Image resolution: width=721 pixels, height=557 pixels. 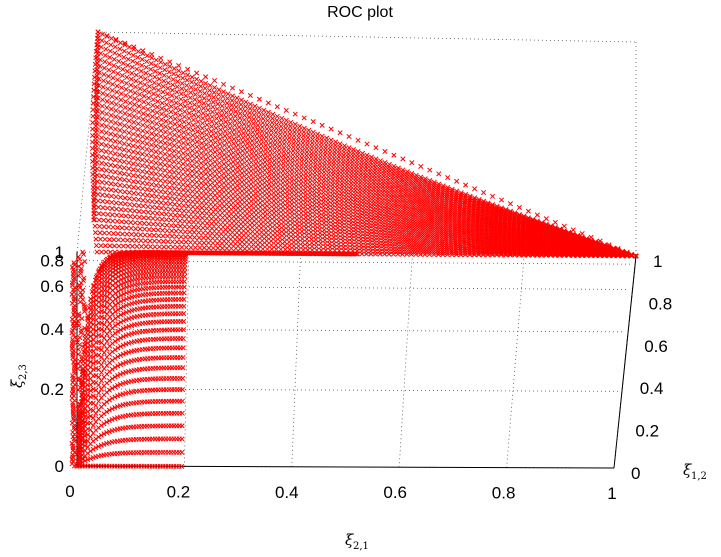 I want to click on scatter-point-2090, so click(x=242, y=177).